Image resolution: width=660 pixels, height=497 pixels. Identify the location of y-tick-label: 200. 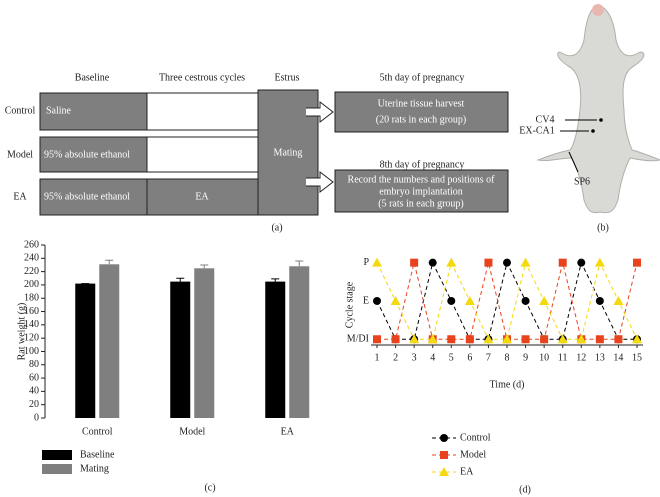
(31, 284).